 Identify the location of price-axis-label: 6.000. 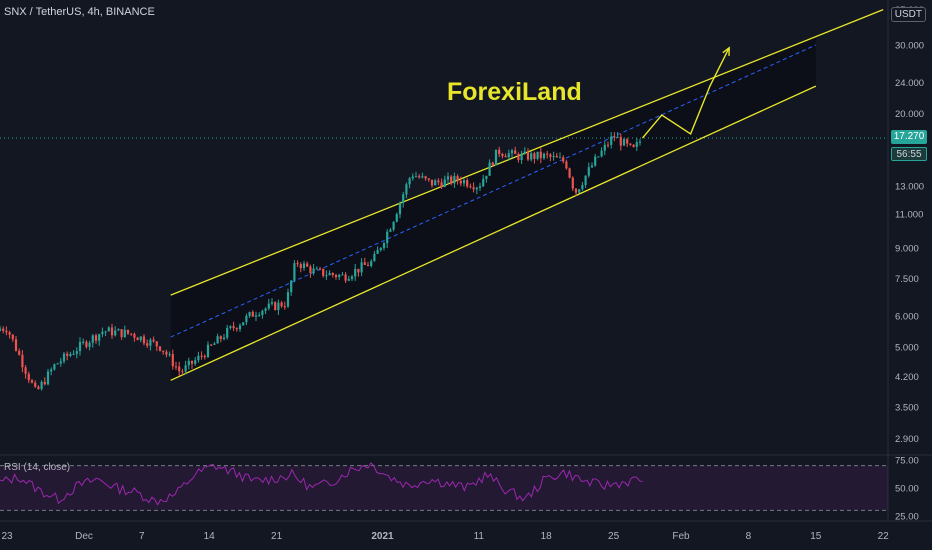
(907, 317).